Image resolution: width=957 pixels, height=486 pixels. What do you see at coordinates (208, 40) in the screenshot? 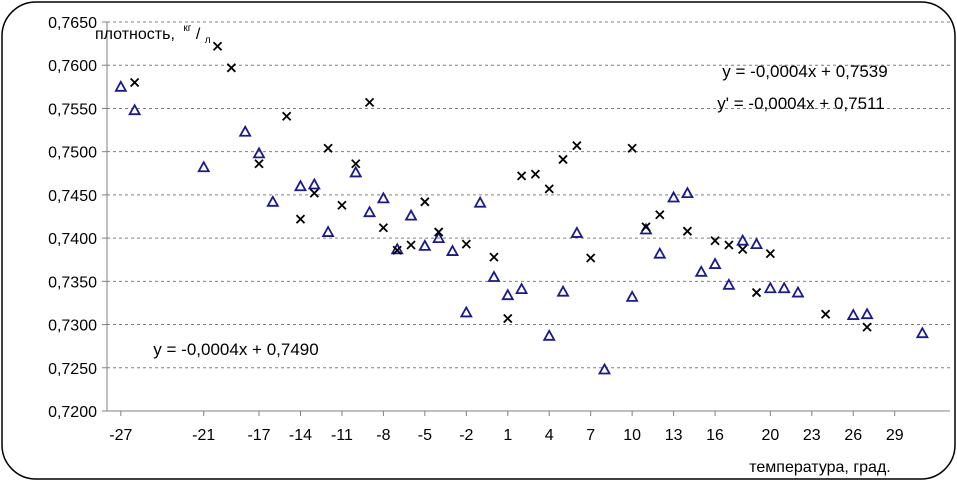
I see `y-axis-label-unit-den: л` at bounding box center [208, 40].